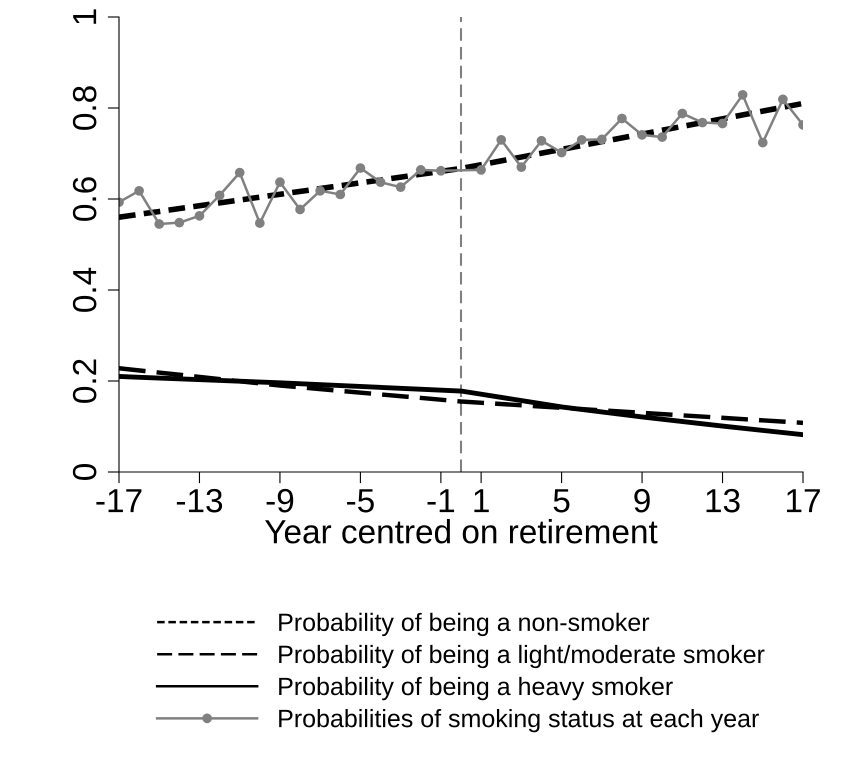  Describe the element at coordinates (84, 108) in the screenshot. I see `y-tick-label: 0.8` at that location.